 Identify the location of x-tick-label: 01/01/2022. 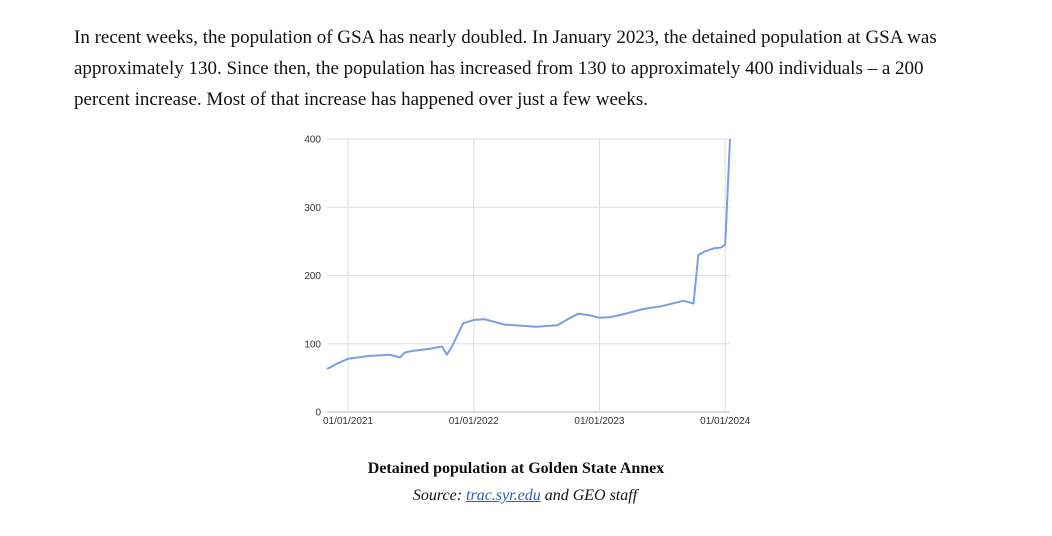
(474, 421).